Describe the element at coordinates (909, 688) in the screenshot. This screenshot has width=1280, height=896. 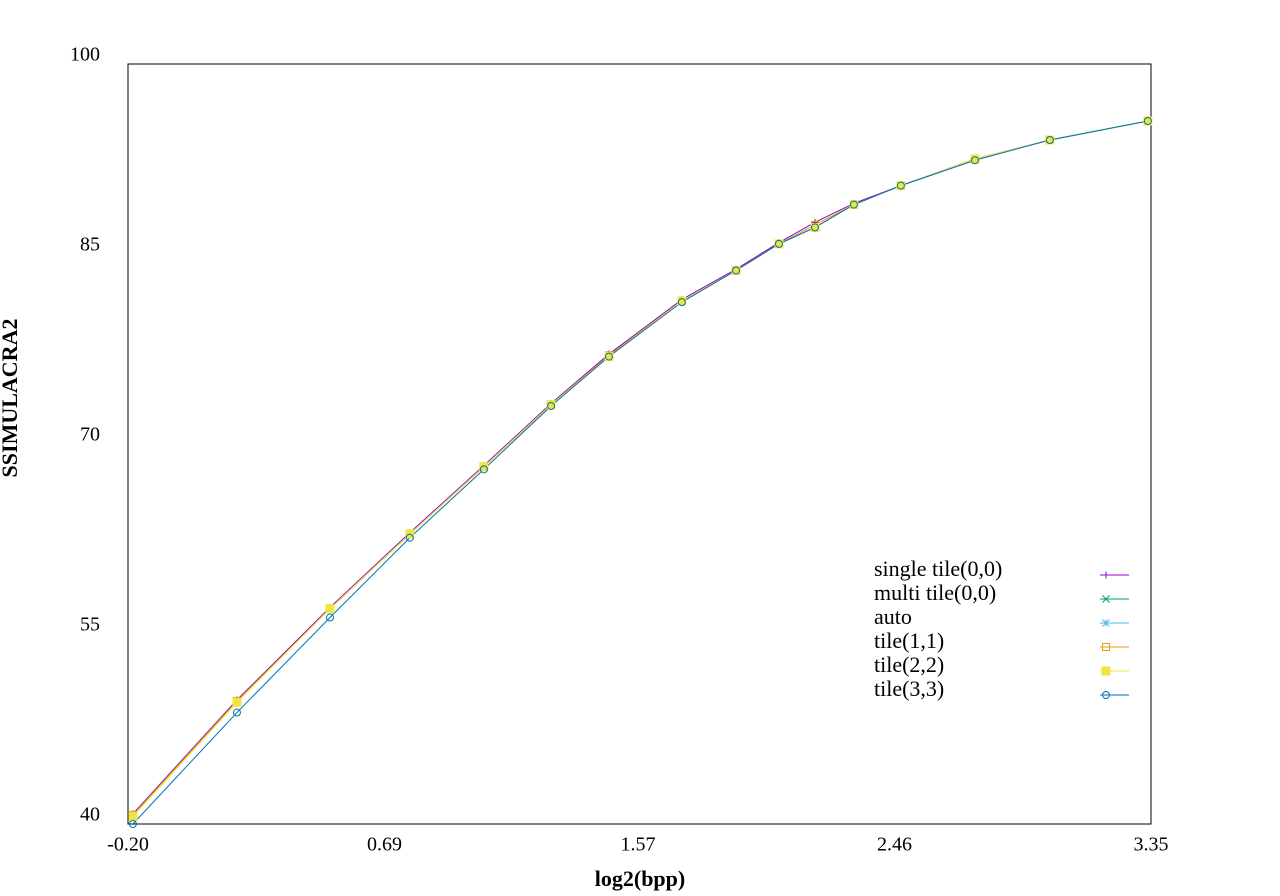
I see `legend-label: tile(3,3)` at that location.